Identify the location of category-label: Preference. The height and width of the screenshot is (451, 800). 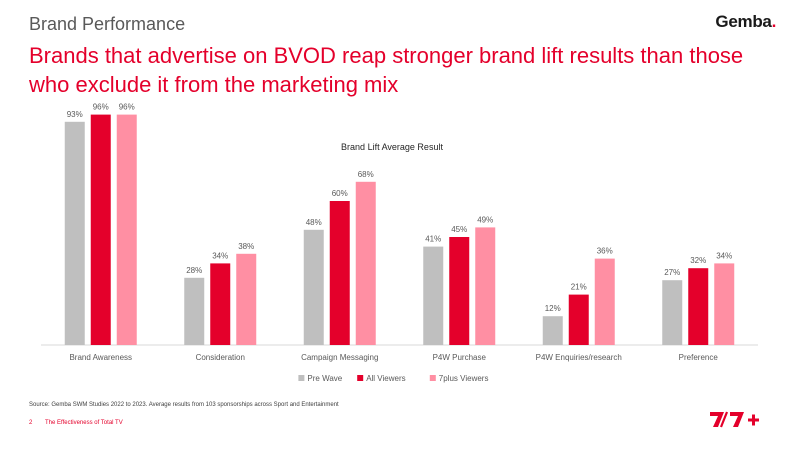
(699, 357).